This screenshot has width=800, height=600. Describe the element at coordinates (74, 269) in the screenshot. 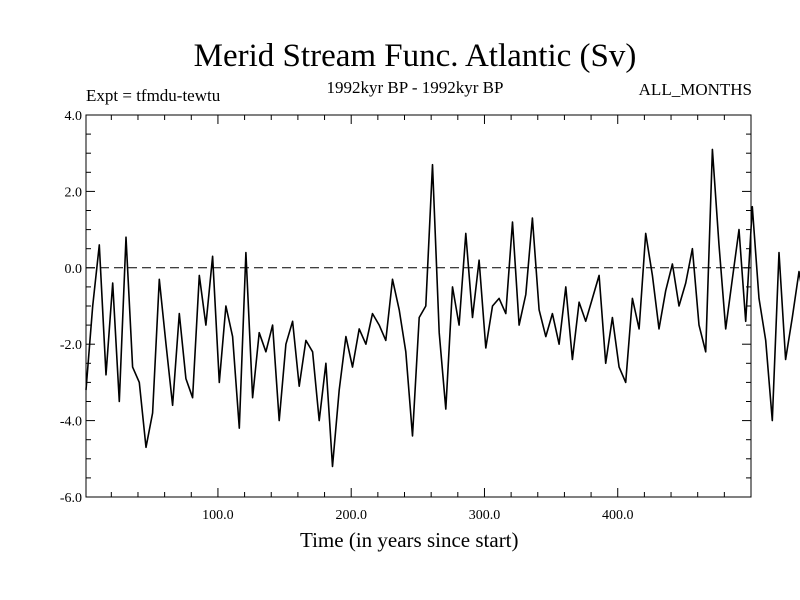

I see `y-tick-label: 0.0` at that location.